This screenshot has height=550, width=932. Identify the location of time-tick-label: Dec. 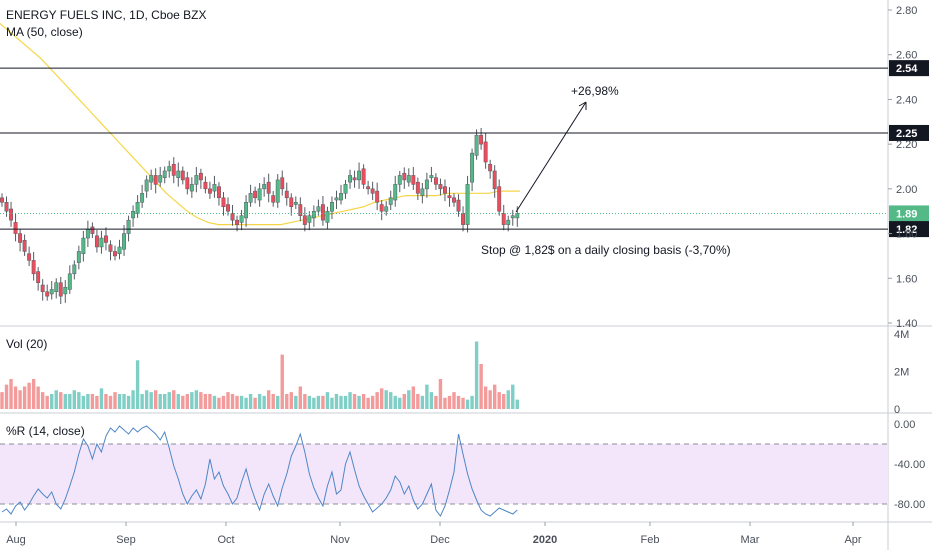
(440, 540).